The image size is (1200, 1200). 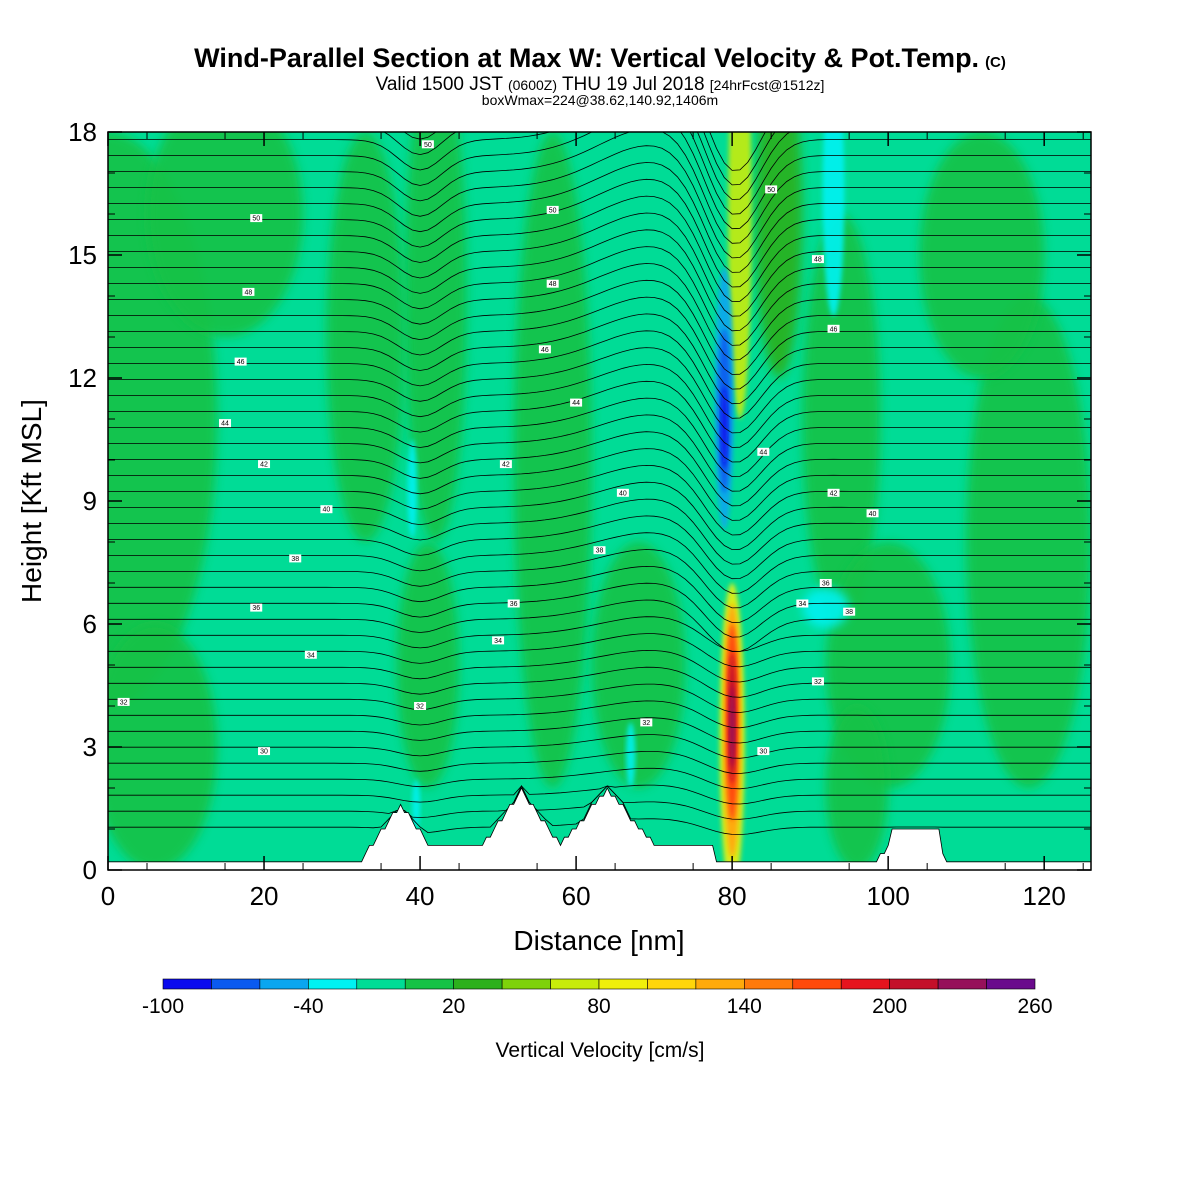 I want to click on x-axis-label: Distance [nm], so click(x=598, y=940).